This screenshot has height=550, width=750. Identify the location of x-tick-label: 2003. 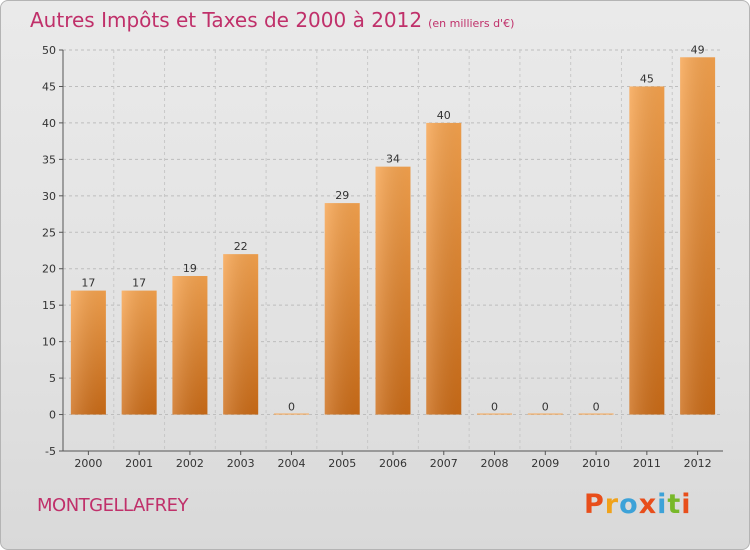
(241, 463).